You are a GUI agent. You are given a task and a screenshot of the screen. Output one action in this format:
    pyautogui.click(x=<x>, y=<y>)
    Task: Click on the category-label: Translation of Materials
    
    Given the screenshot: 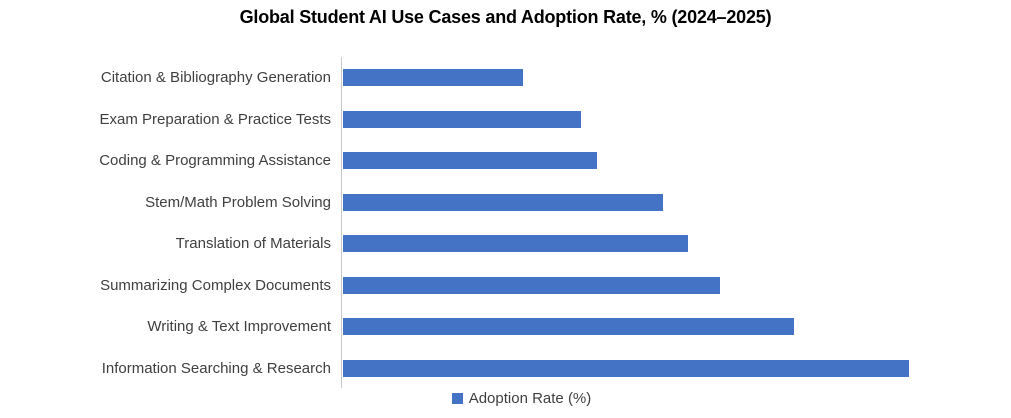 What is the action you would take?
    pyautogui.click(x=253, y=244)
    